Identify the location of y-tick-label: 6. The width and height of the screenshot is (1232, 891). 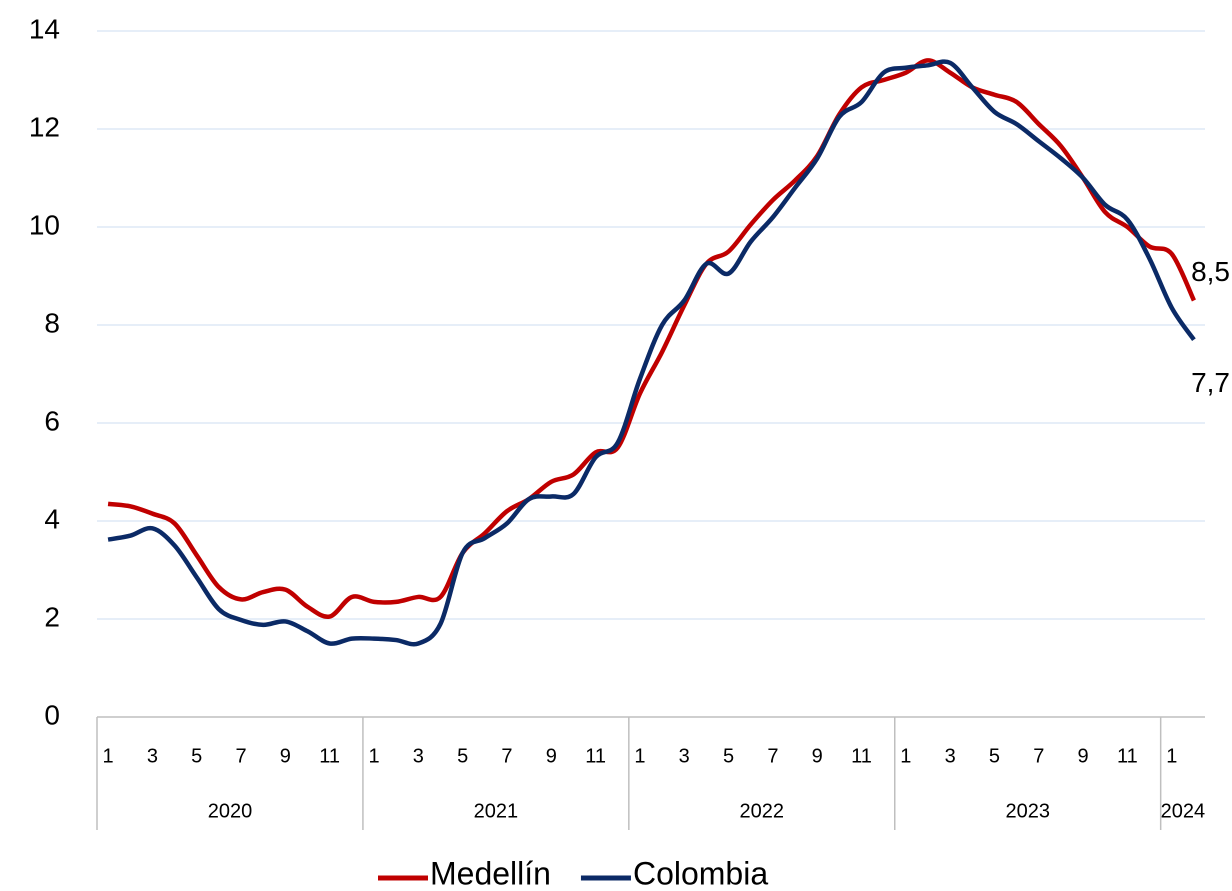
(52, 420).